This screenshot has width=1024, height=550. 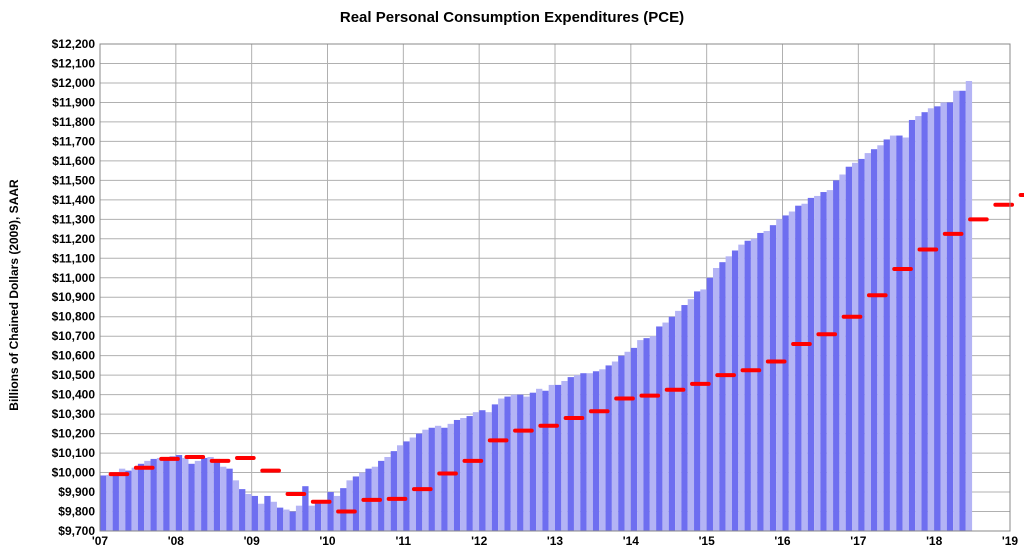 I want to click on x-tick-label: '14, so click(x=631, y=541).